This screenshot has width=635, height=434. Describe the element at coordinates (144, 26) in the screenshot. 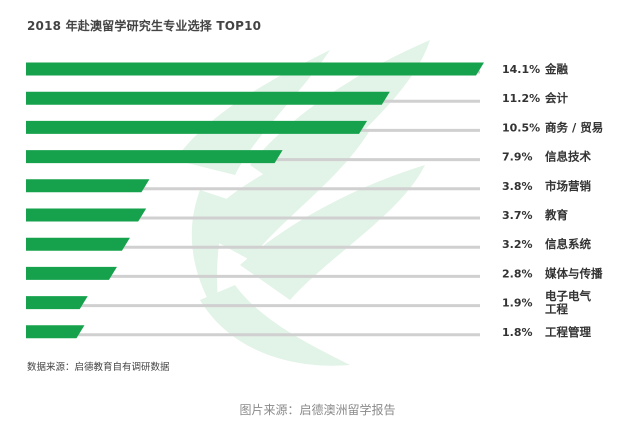

I see `chart-title: 2018 年赴澳留学研究生专业选择 TOP10` at that location.